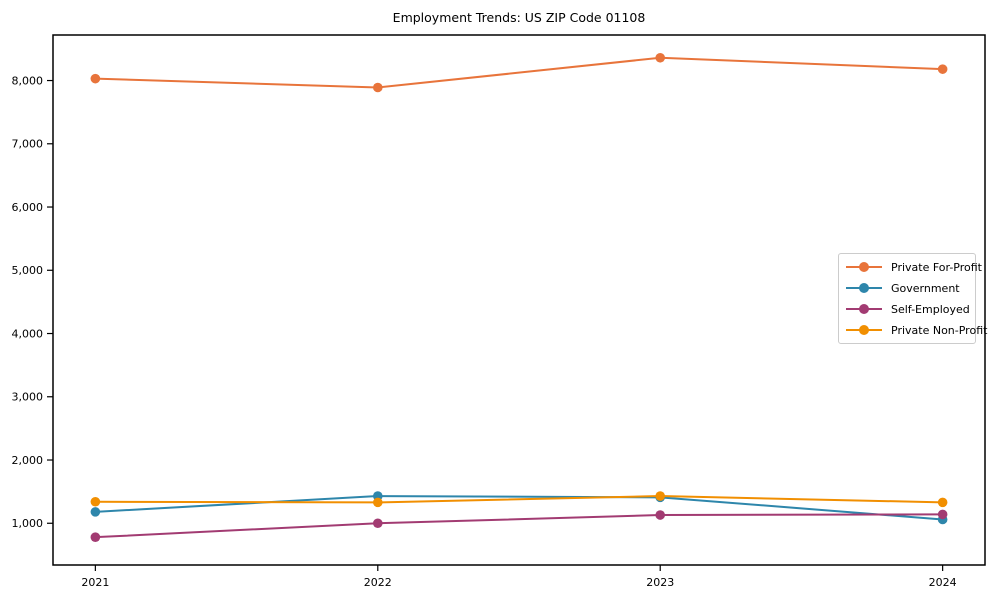  What do you see at coordinates (519, 508) in the screenshot?
I see `series-line-government` at bounding box center [519, 508].